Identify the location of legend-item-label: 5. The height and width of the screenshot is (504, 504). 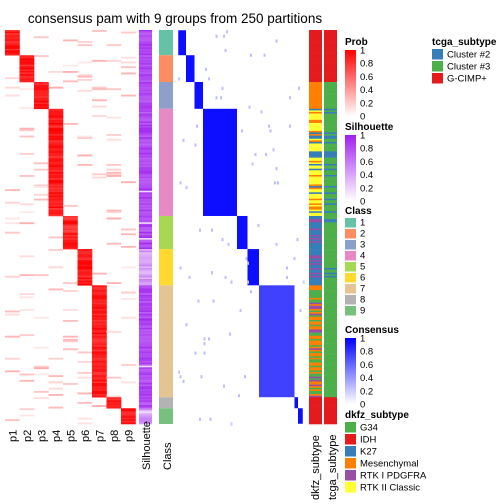
(362, 267).